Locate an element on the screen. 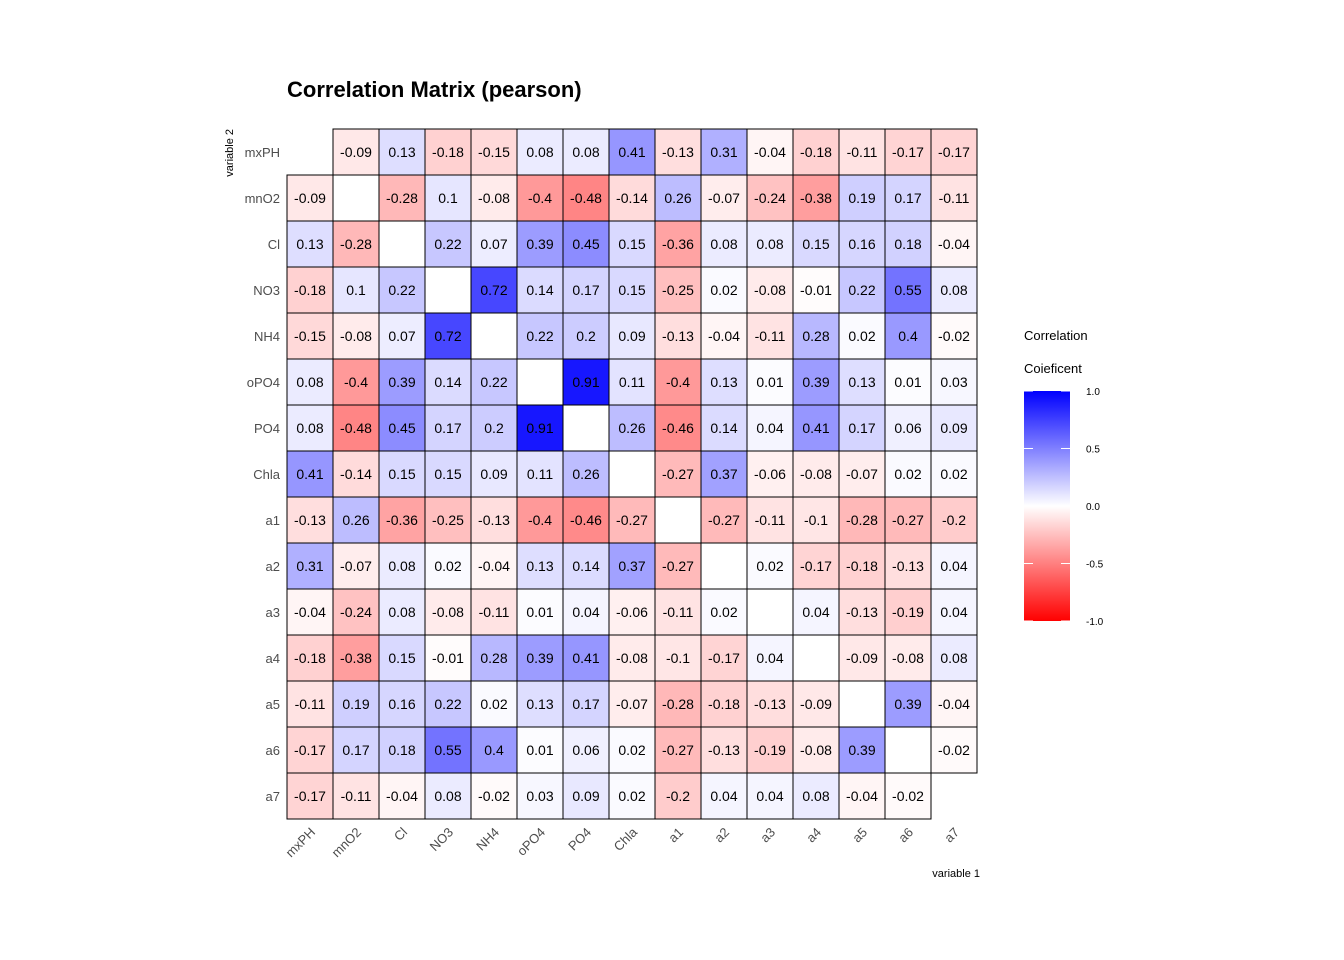 The width and height of the screenshot is (1344, 960). x-tick-label: PO4 is located at coordinates (579, 839).